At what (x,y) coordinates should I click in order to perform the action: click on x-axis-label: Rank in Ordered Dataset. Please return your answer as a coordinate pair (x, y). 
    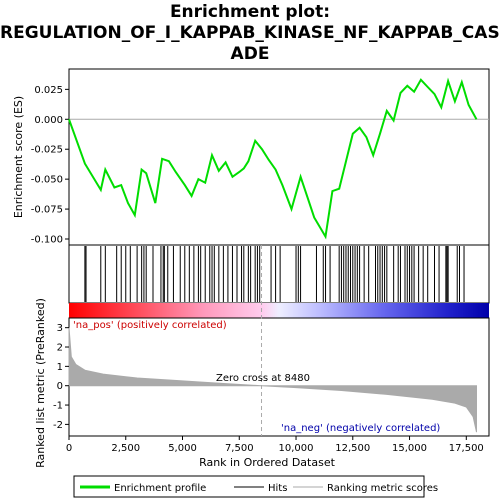
    Looking at the image, I should click on (267, 462).